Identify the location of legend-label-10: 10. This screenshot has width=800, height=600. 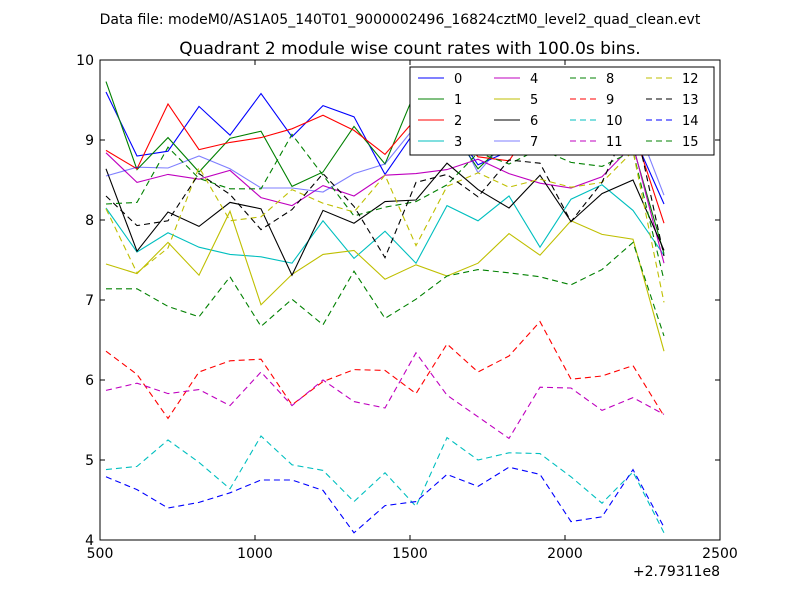
(614, 121).